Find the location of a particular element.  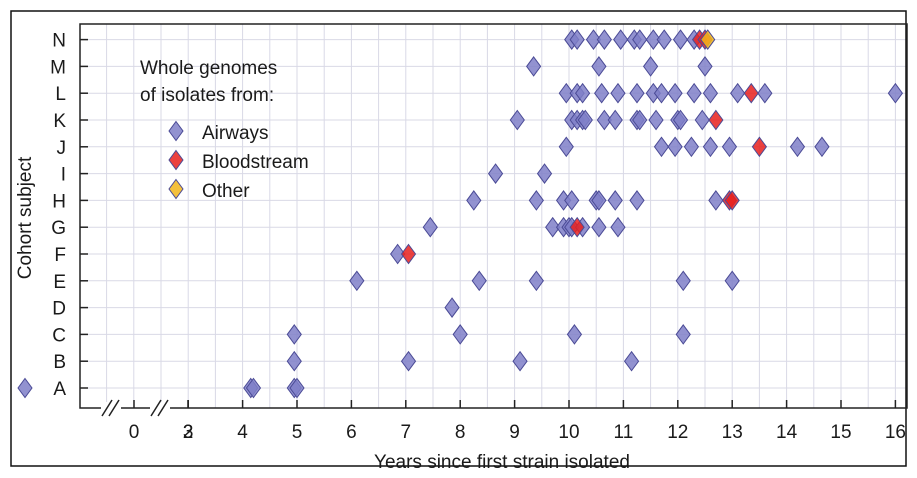

y-tick-label-j: J is located at coordinates (62, 148).